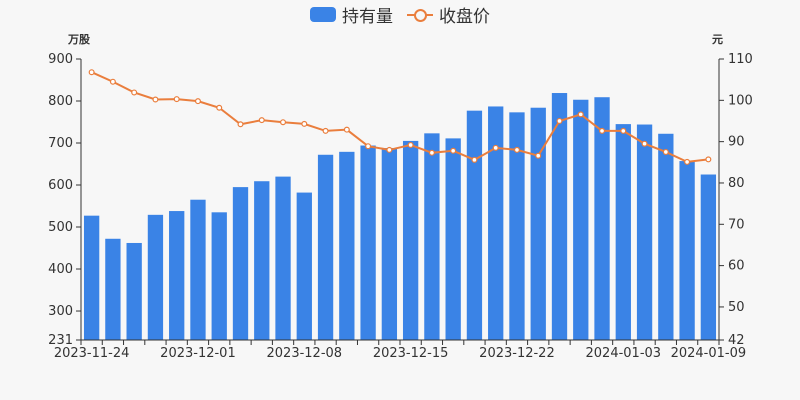  I want to click on legend-item-close-price: 收盘价, so click(448, 14).